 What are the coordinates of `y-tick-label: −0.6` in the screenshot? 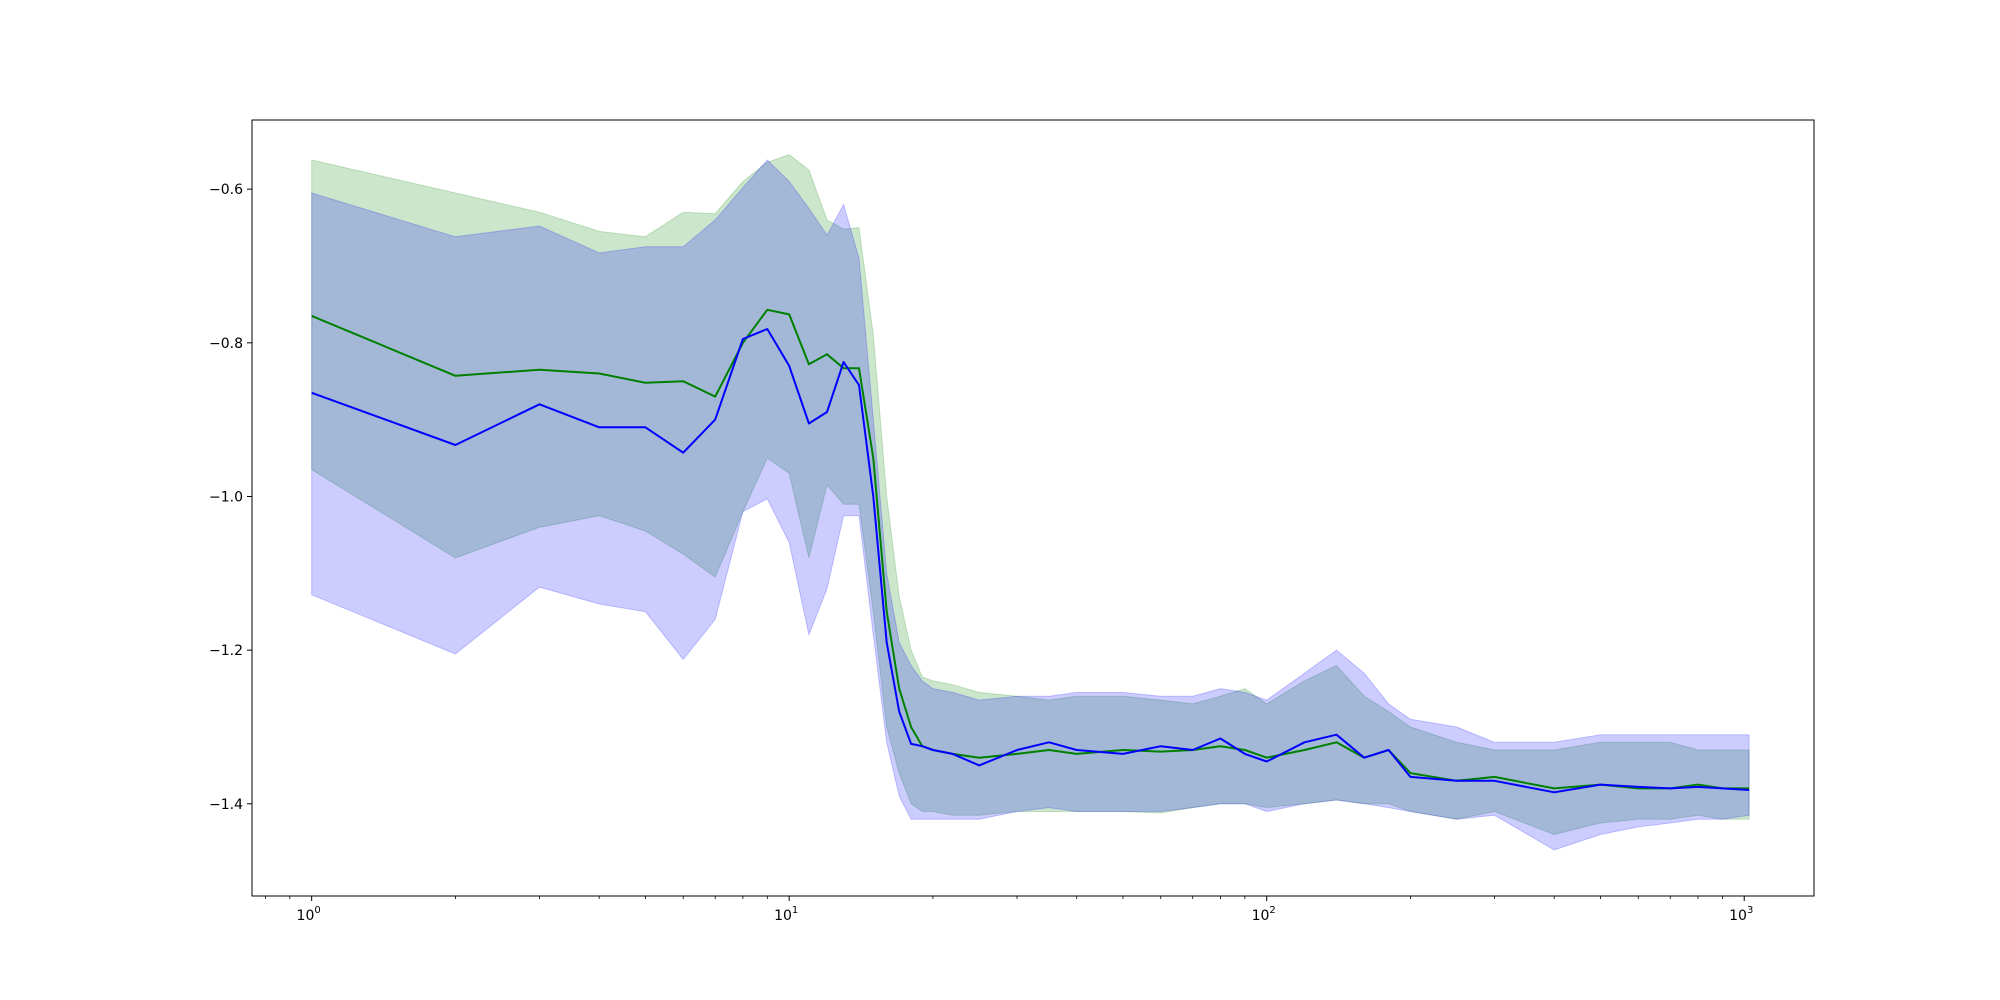 It's located at (226, 190).